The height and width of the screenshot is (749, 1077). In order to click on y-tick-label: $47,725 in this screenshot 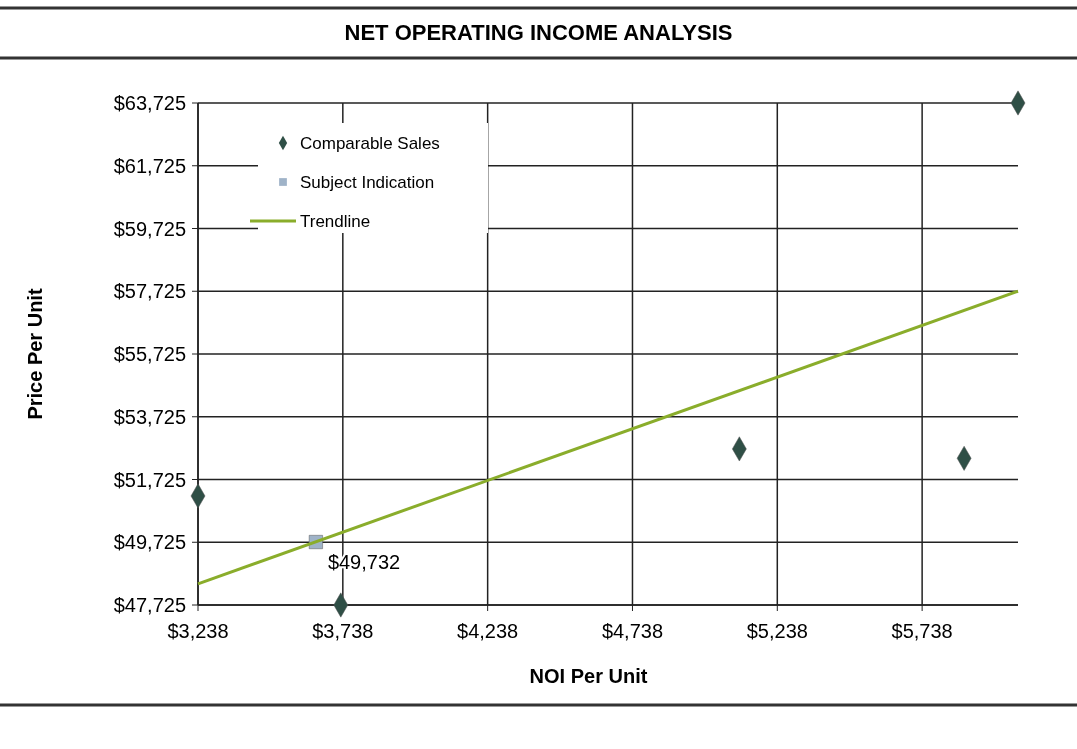, I will do `click(149, 605)`.